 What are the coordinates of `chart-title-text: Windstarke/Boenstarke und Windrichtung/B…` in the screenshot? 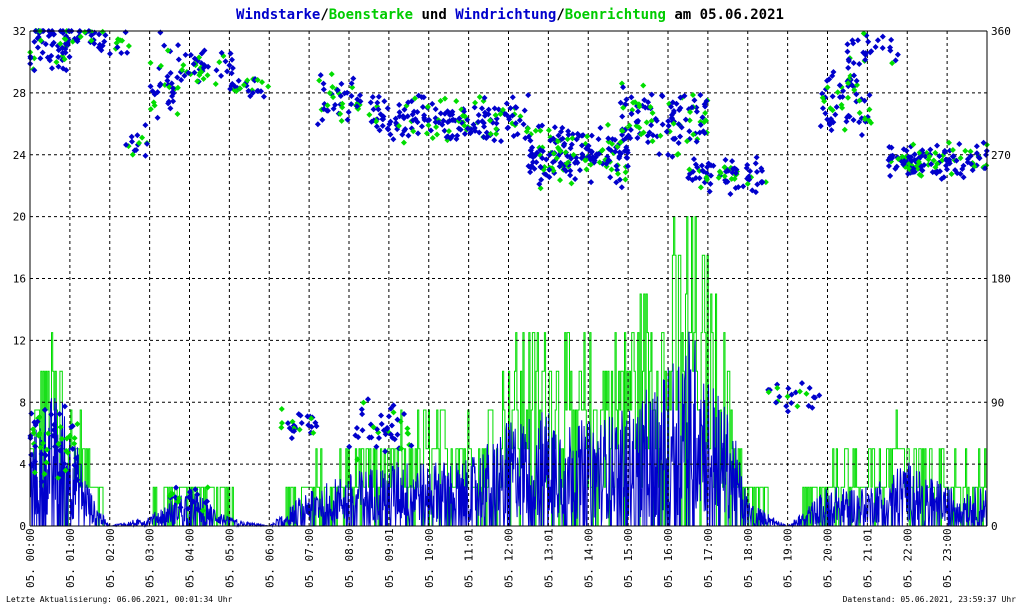 It's located at (510, 15).